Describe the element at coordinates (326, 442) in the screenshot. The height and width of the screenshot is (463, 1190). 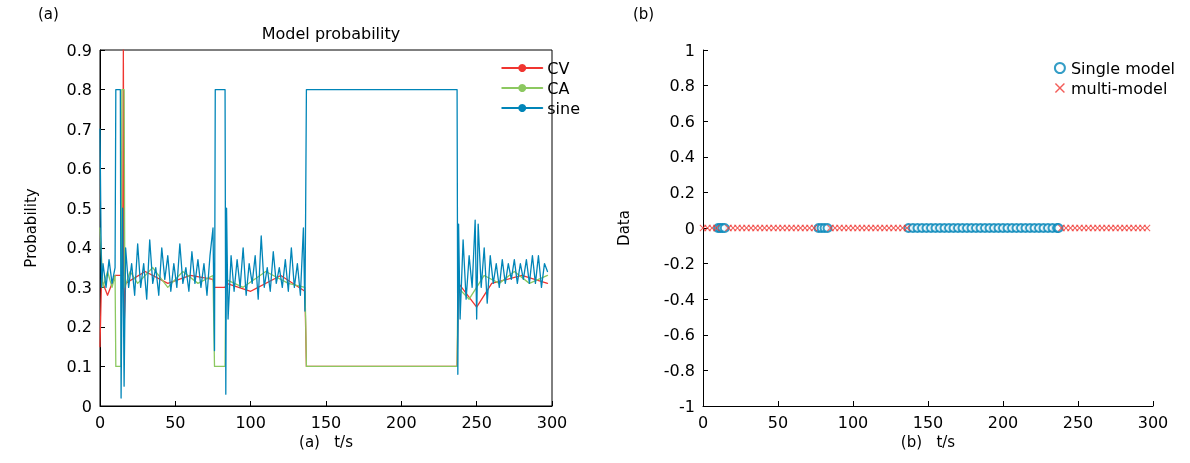
I see `x-axis-title: (a) t/s` at that location.